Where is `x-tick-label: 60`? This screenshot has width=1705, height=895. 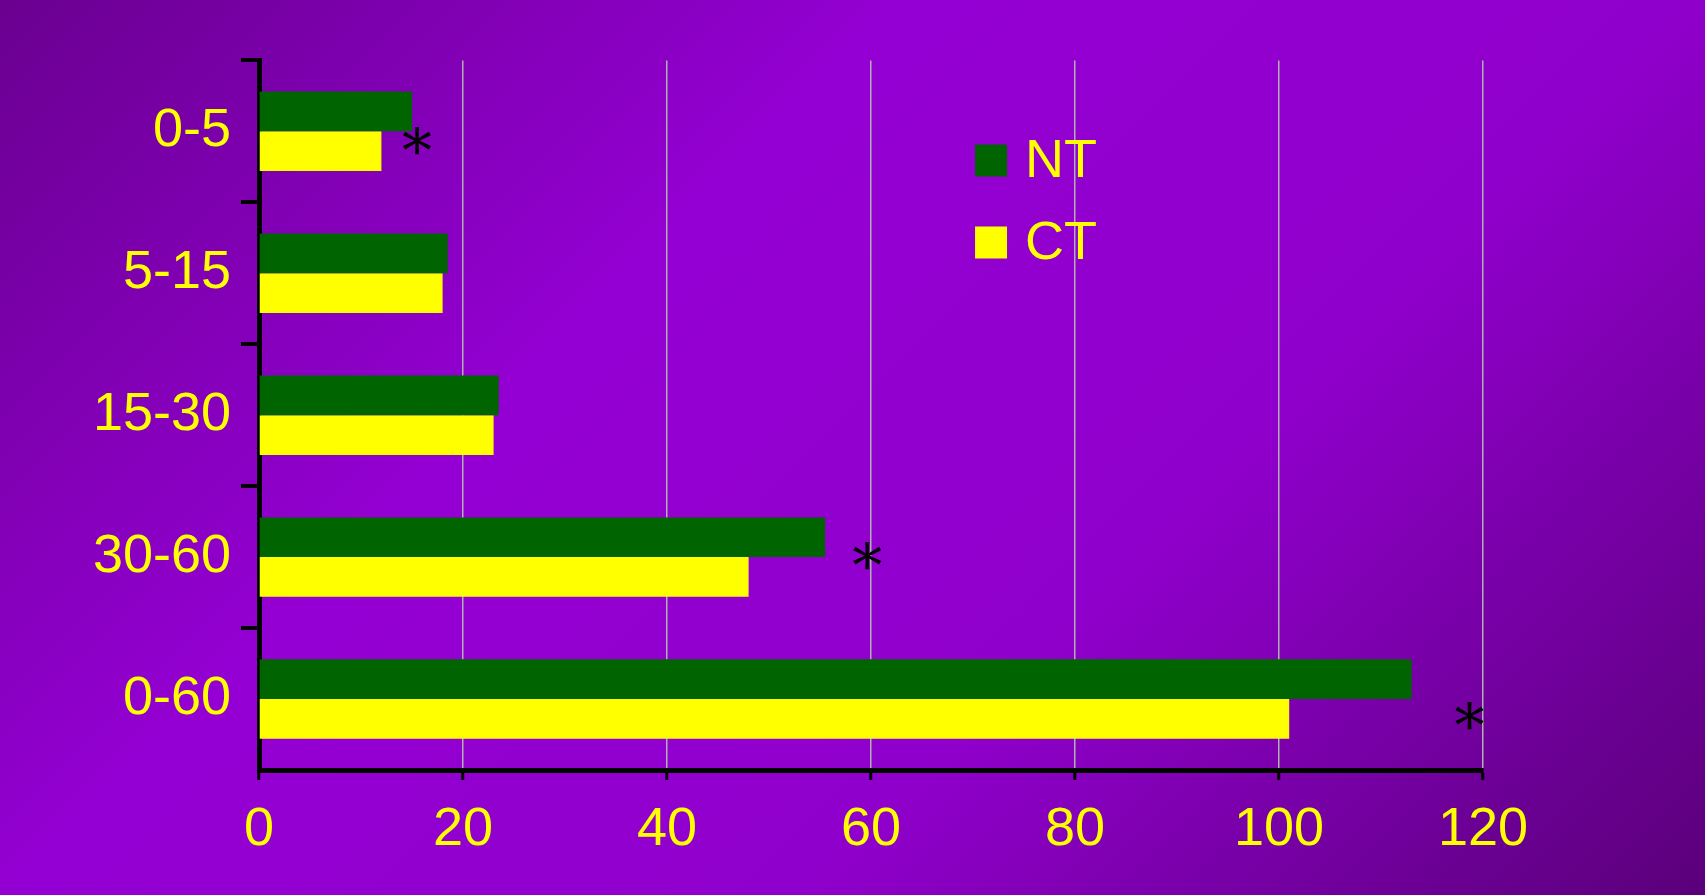
x-tick-label: 60 is located at coordinates (871, 826).